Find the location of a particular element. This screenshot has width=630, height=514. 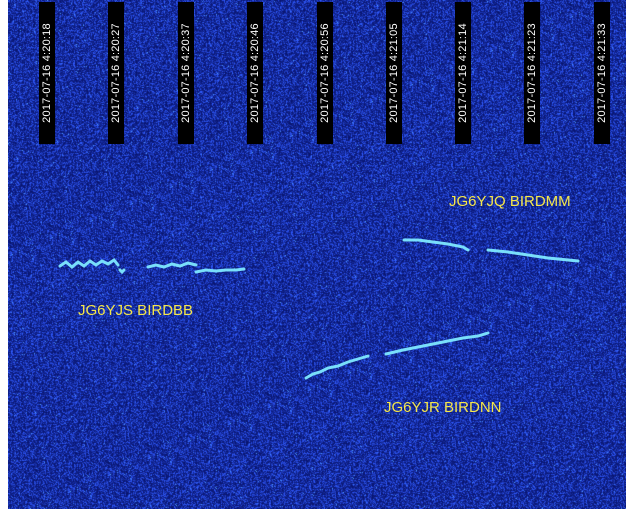

label-birdmm: JG6YJQ BIRDMM is located at coordinates (510, 201).